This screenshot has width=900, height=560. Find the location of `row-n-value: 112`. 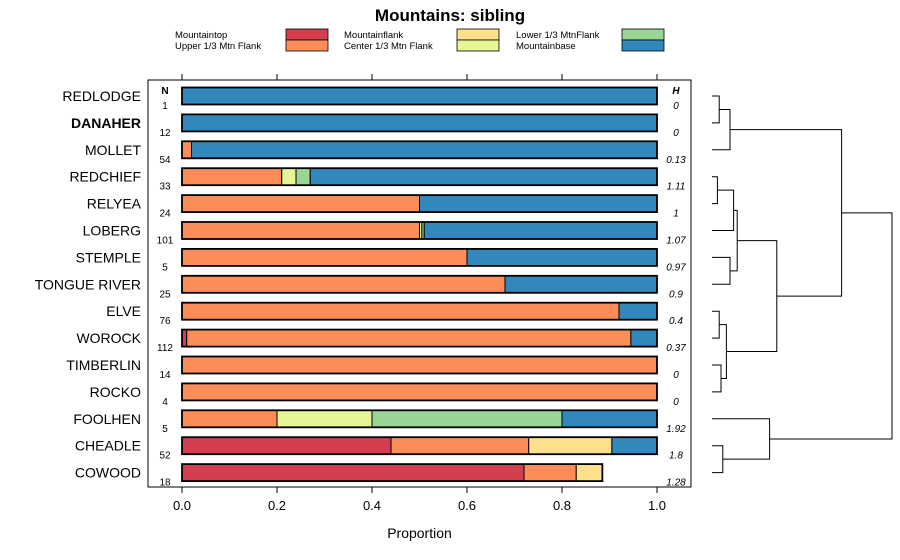

row-n-value: 112 is located at coordinates (165, 348).